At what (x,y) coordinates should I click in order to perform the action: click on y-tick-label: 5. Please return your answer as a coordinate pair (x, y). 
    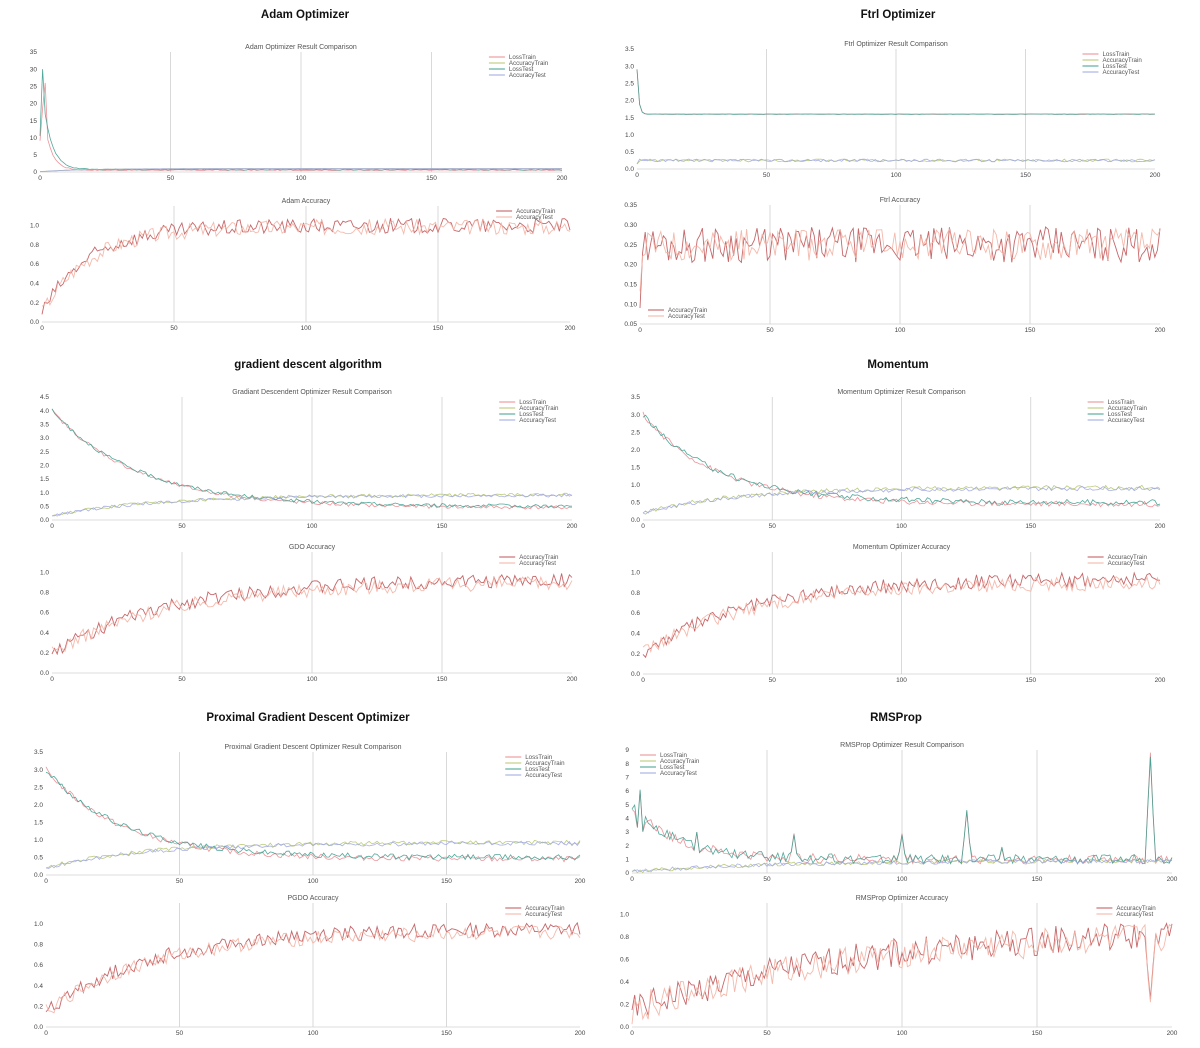
    Looking at the image, I should click on (627, 805).